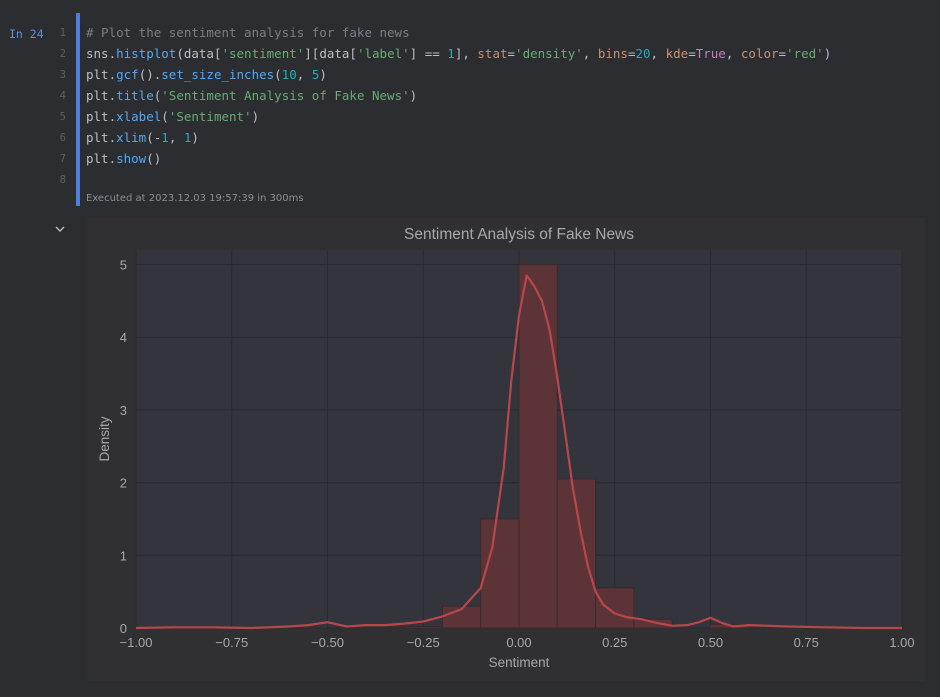 The image size is (940, 697). What do you see at coordinates (210, 116) in the screenshot?
I see `code-token: 'Sentiment'` at bounding box center [210, 116].